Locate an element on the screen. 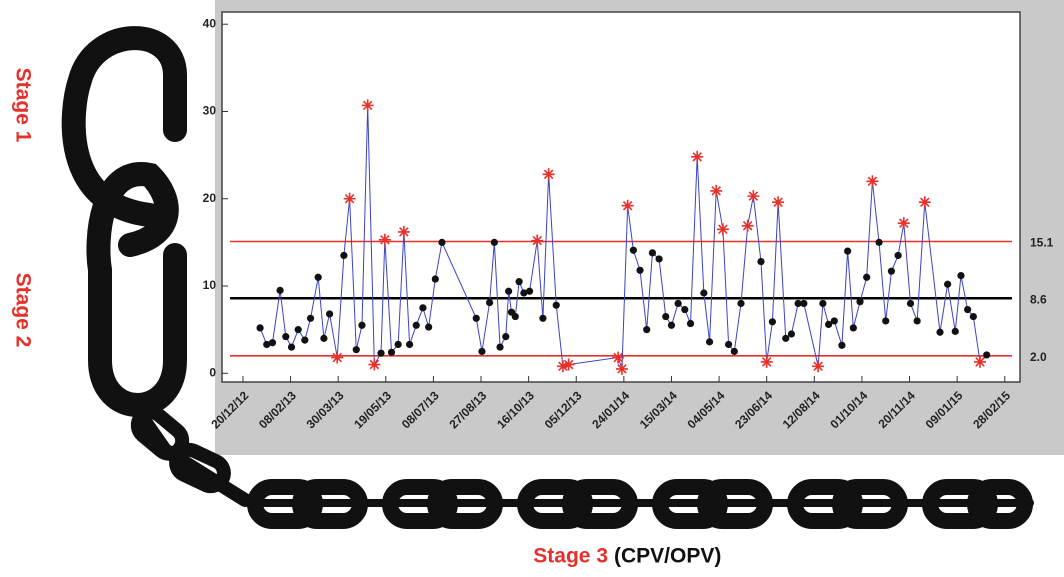 This screenshot has width=1064, height=577. y-tick-label: 10 is located at coordinates (210, 285).